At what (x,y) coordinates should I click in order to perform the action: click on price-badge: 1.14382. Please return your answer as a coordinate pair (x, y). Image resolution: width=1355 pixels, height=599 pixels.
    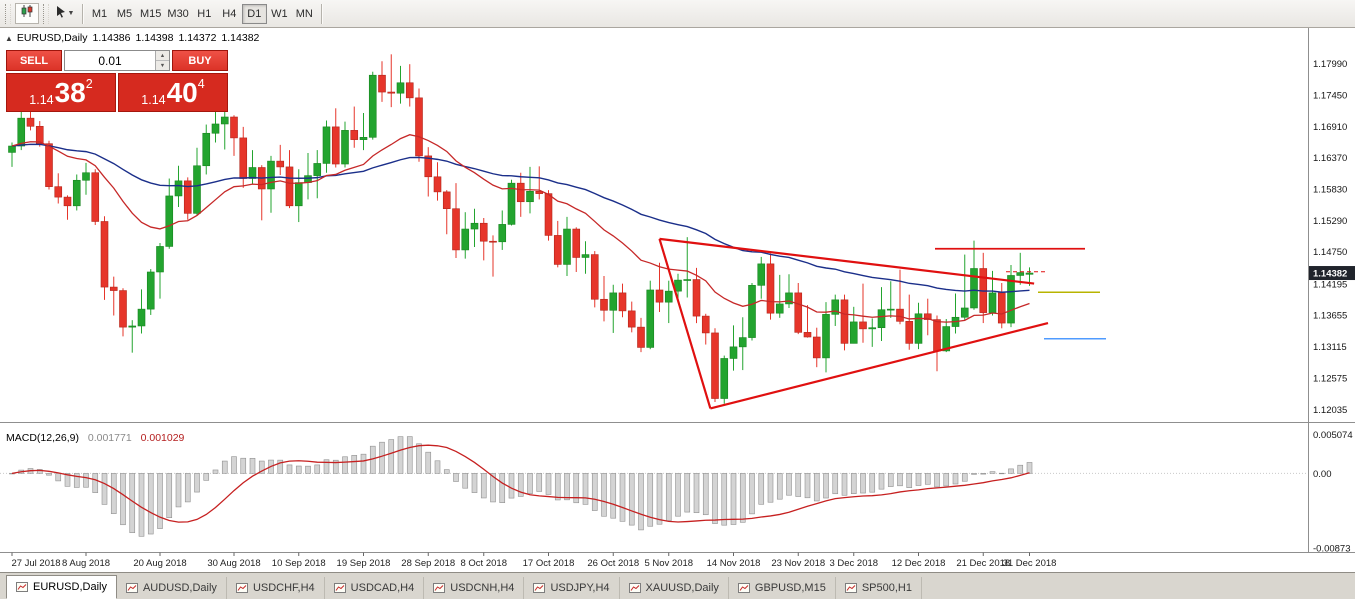
    Looking at the image, I should click on (1332, 273).